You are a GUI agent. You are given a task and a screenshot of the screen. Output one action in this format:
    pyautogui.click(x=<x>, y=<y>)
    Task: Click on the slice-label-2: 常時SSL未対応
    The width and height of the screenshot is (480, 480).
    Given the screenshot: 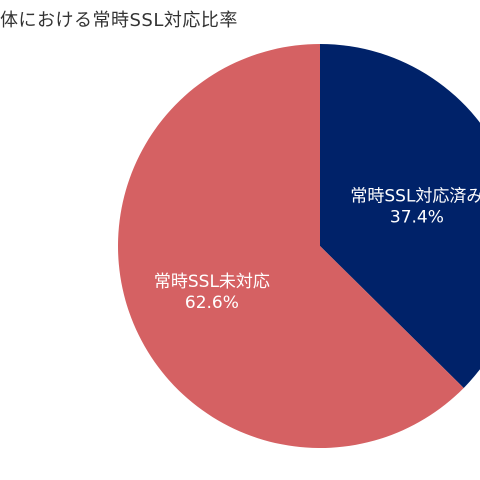 What is the action you would take?
    pyautogui.click(x=212, y=282)
    